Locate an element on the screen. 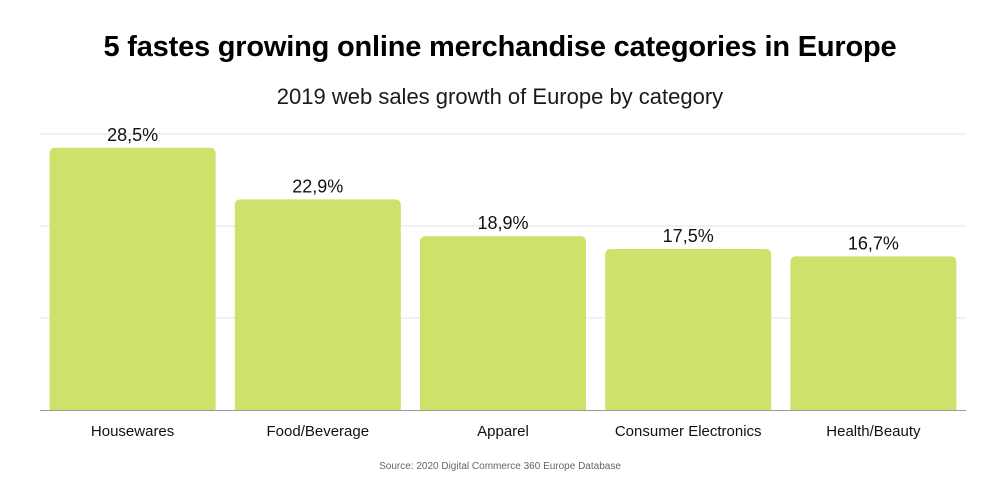 The image size is (1000, 500). value-label: 18,9% is located at coordinates (502, 223).